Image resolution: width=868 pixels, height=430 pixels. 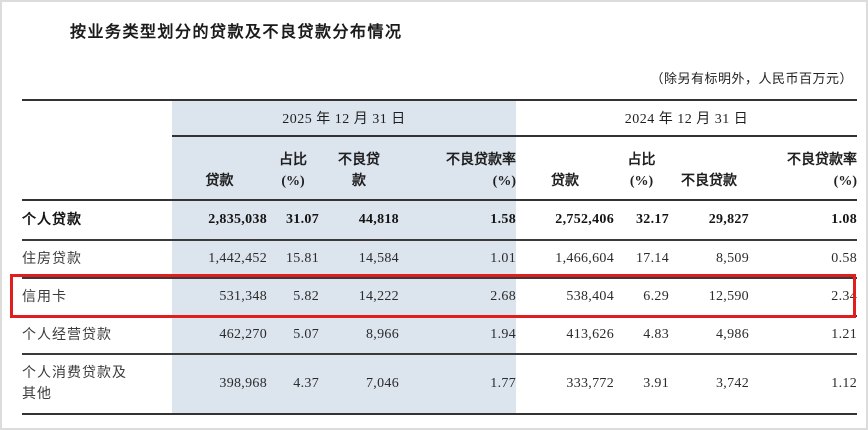 What do you see at coordinates (803, 335) in the screenshot?
I see `cell-npl-ratio-2024: 1.21` at bounding box center [803, 335].